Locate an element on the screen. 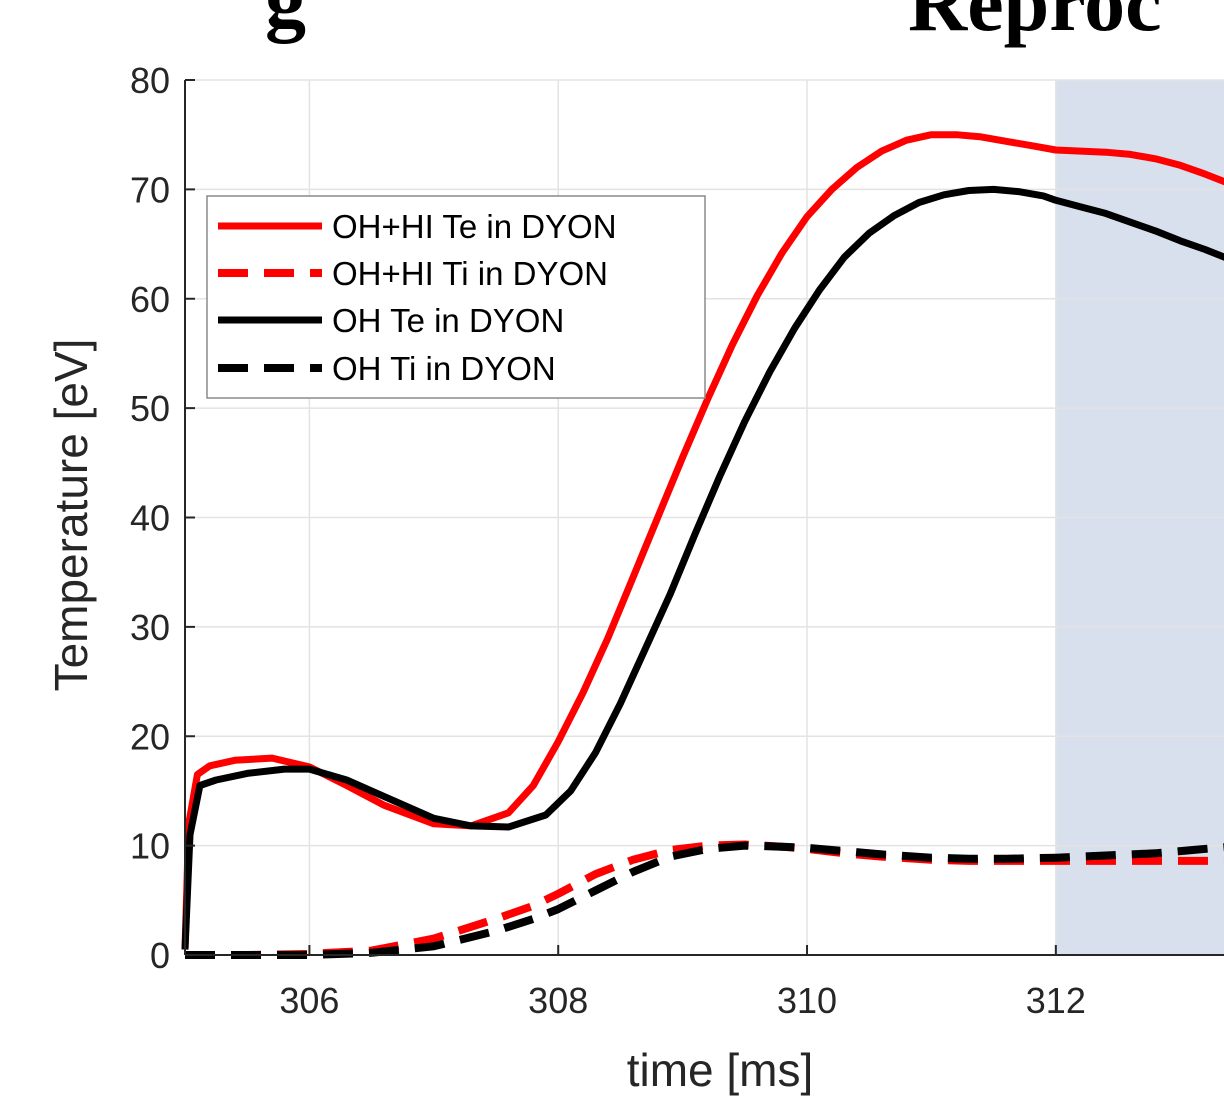 This screenshot has width=1224, height=1101. y-axis-label: Temperature [eV] is located at coordinates (71, 515).